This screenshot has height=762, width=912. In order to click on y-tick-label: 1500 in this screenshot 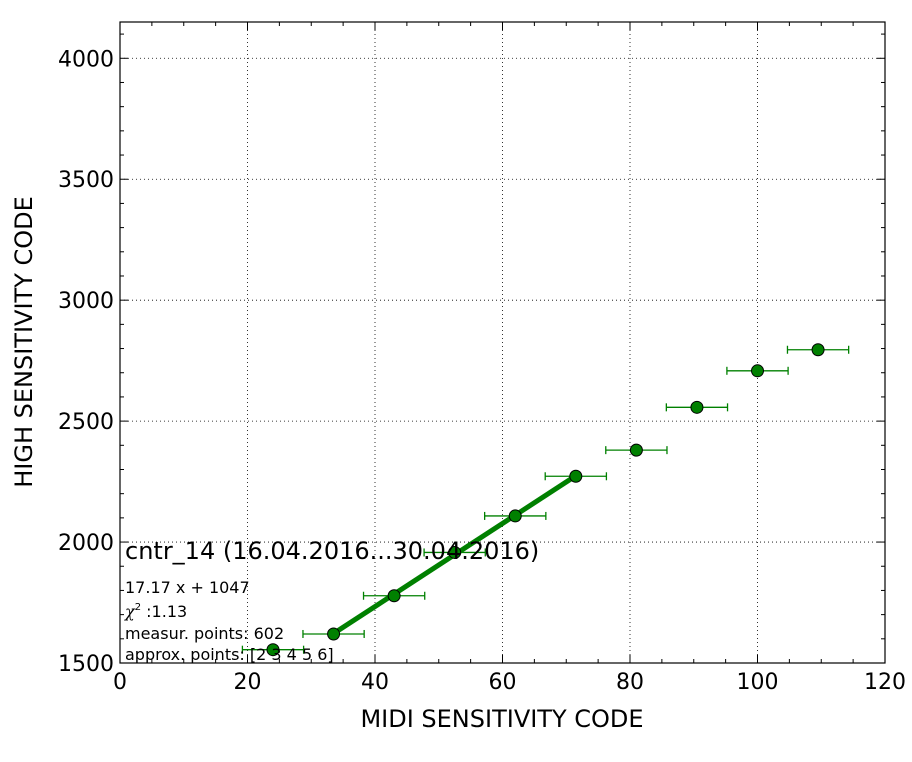, I will do `click(86, 664)`.